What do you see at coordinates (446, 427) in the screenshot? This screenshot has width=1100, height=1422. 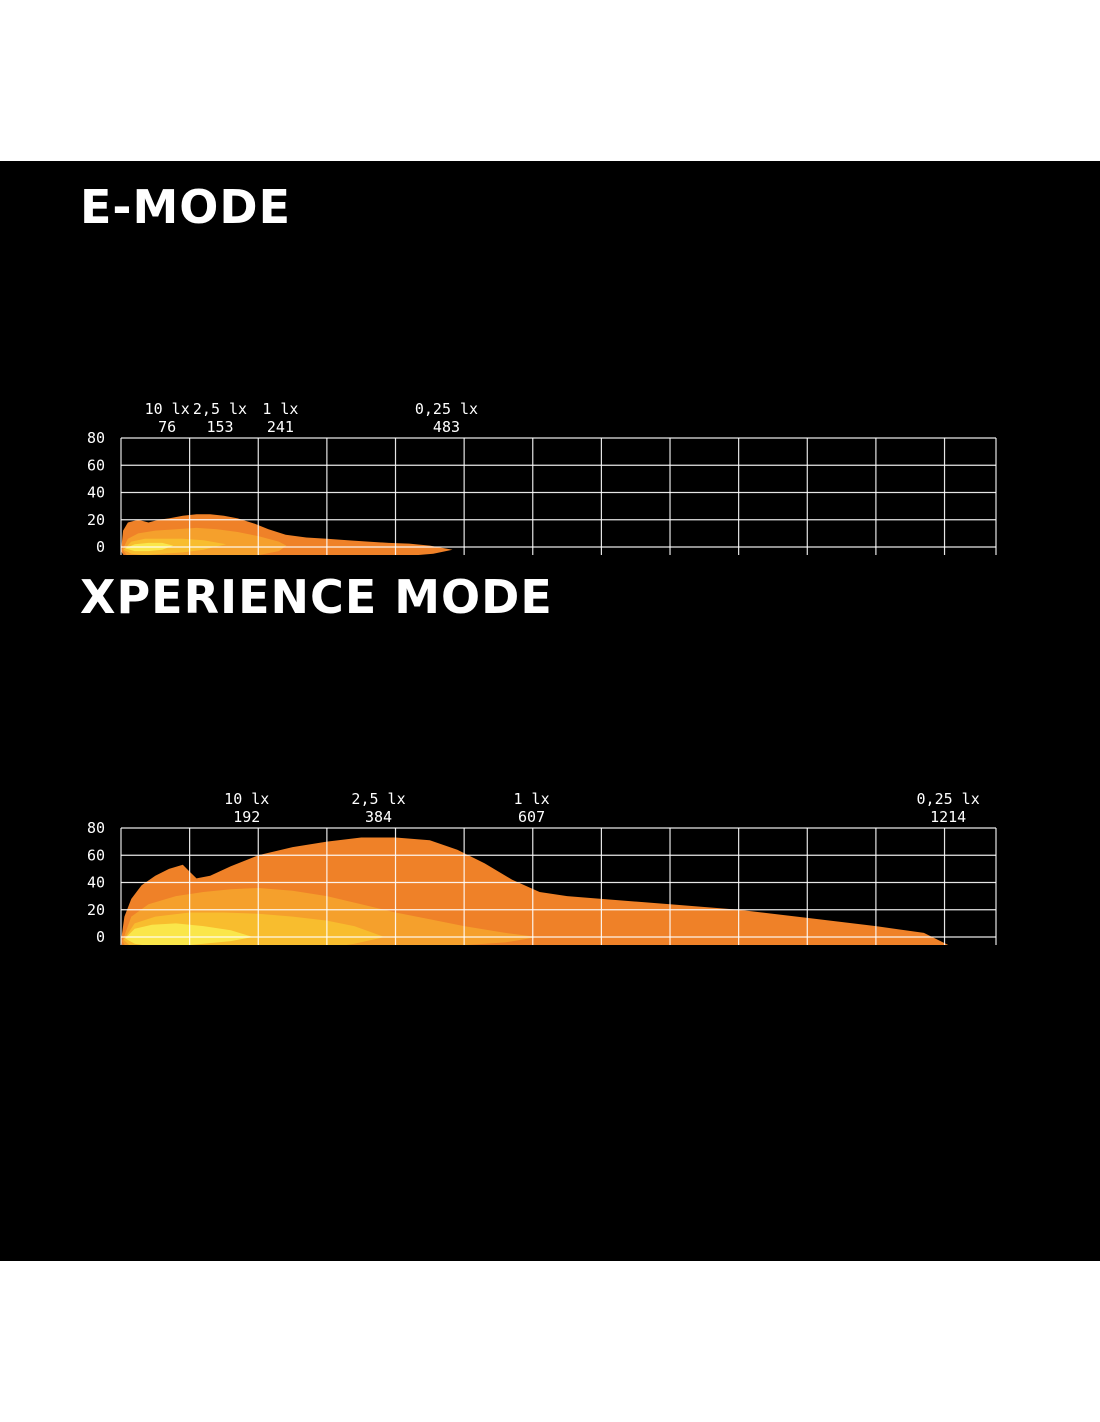 I see `lux-distance-label: 483` at bounding box center [446, 427].